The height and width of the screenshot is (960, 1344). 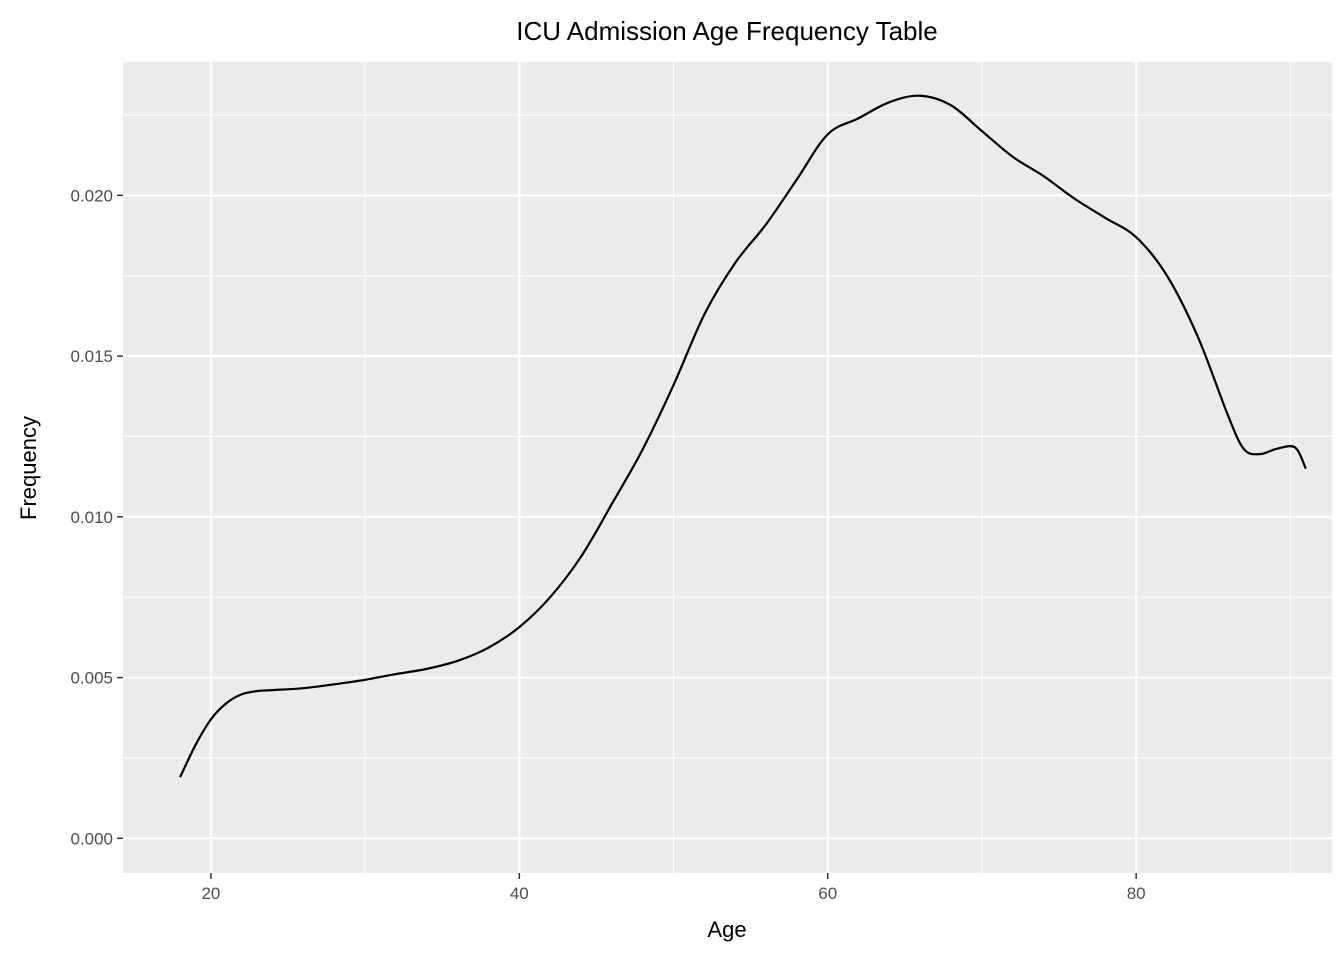 I want to click on y-tick-label: 0.010, so click(x=91, y=517).